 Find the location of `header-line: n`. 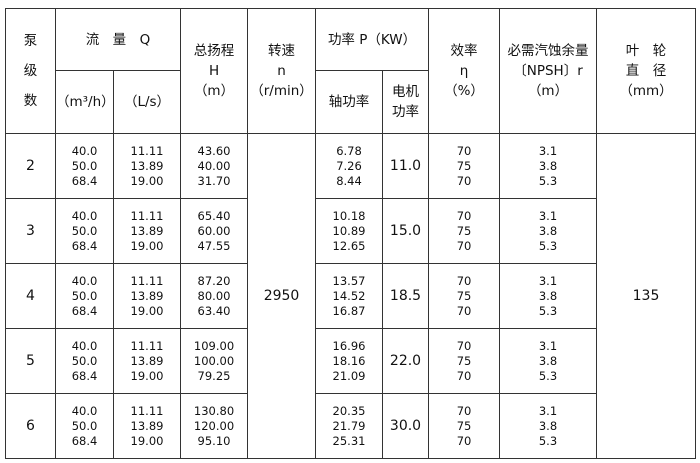

header-line: n is located at coordinates (281, 71).